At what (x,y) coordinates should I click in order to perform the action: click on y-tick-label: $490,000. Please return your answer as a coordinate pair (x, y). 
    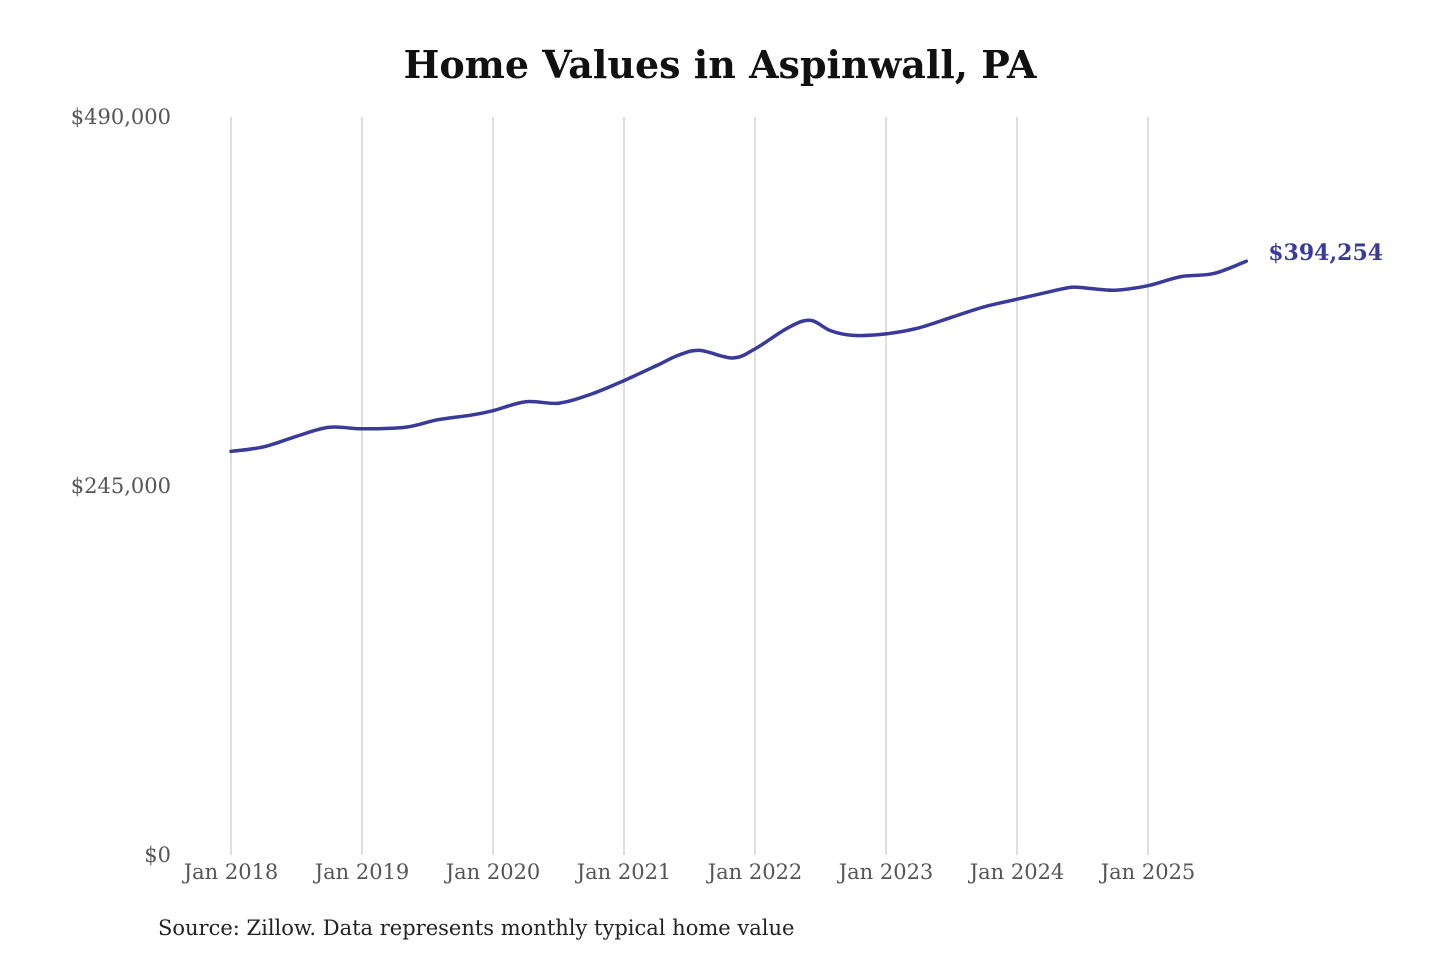
    Looking at the image, I should click on (121, 117).